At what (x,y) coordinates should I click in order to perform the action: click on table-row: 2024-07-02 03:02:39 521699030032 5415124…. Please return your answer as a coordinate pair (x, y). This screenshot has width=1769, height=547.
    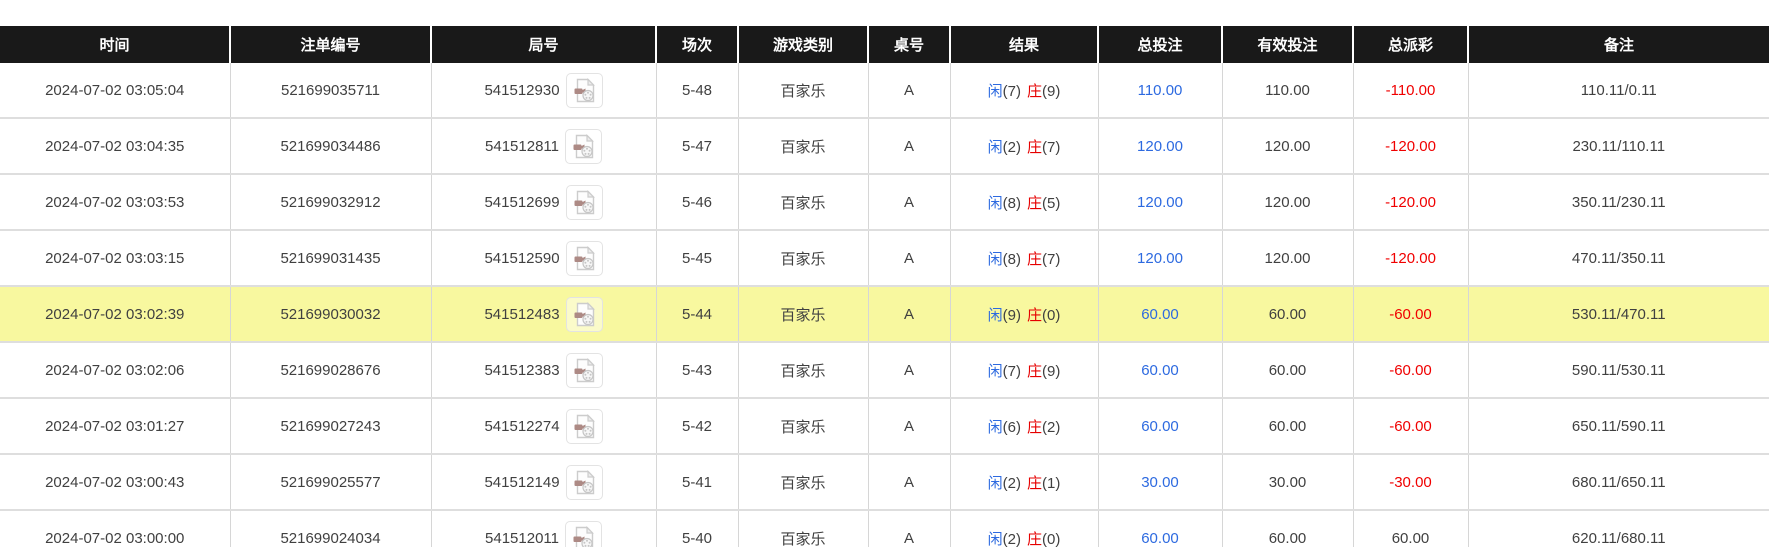
    Looking at the image, I should click on (884, 313).